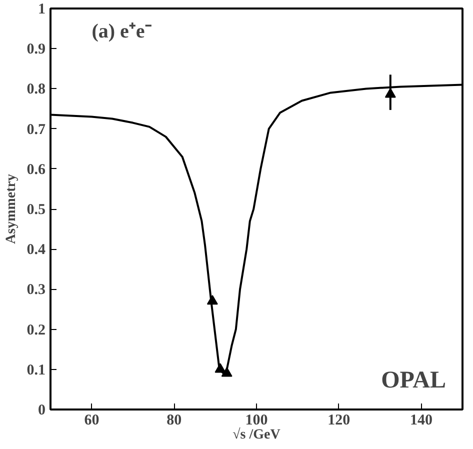  What do you see at coordinates (36, 90) in the screenshot?
I see `y-tick-label: 0.8` at bounding box center [36, 90].